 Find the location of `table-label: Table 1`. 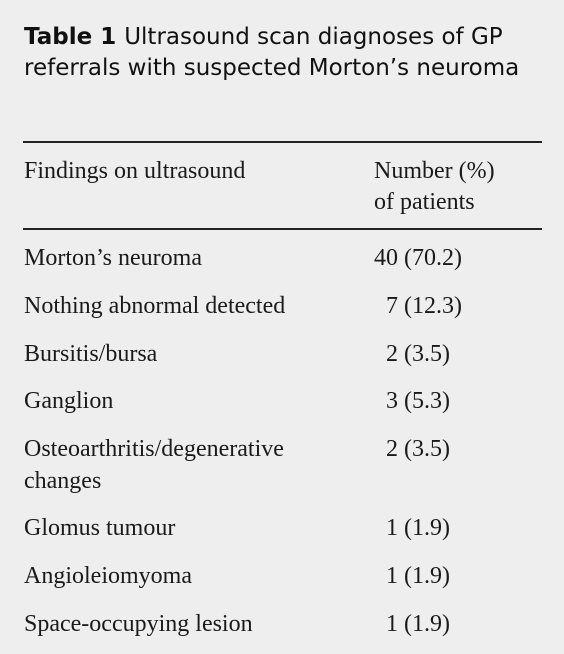

table-label: Table 1 is located at coordinates (70, 37).